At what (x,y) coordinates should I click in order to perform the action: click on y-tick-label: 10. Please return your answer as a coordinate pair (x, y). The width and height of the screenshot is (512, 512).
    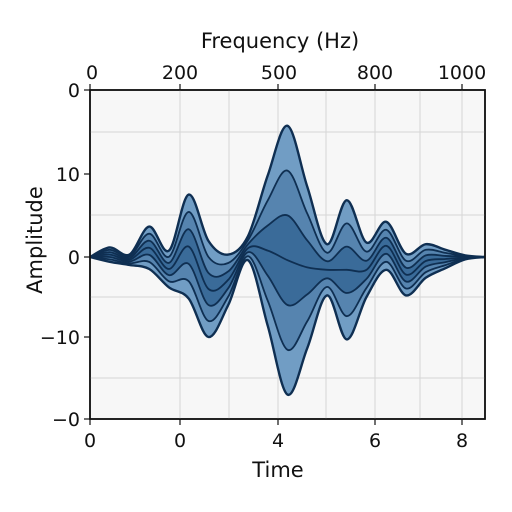
    Looking at the image, I should click on (68, 175).